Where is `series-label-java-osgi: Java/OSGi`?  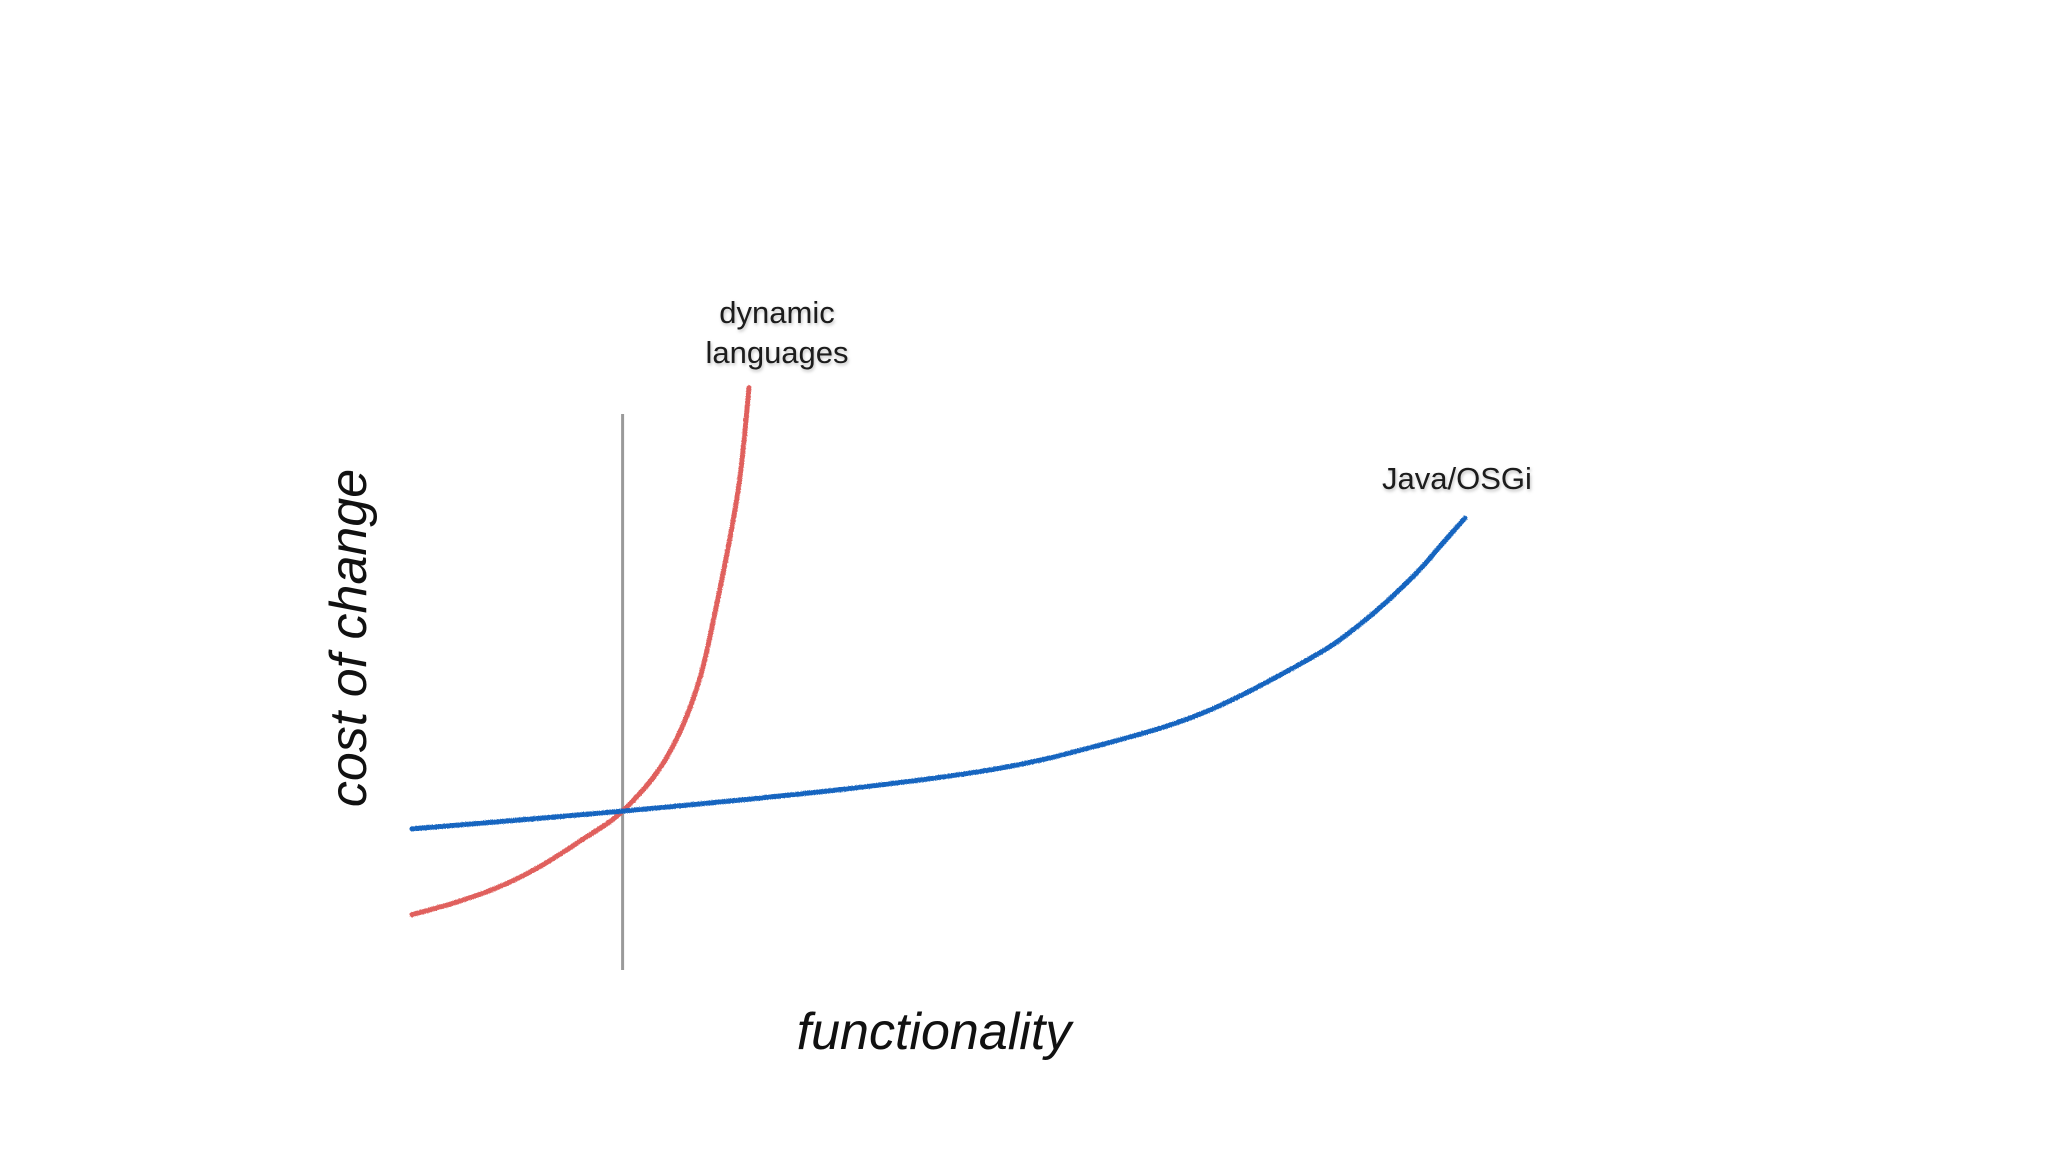 series-label-java-osgi: Java/OSGi is located at coordinates (1457, 478).